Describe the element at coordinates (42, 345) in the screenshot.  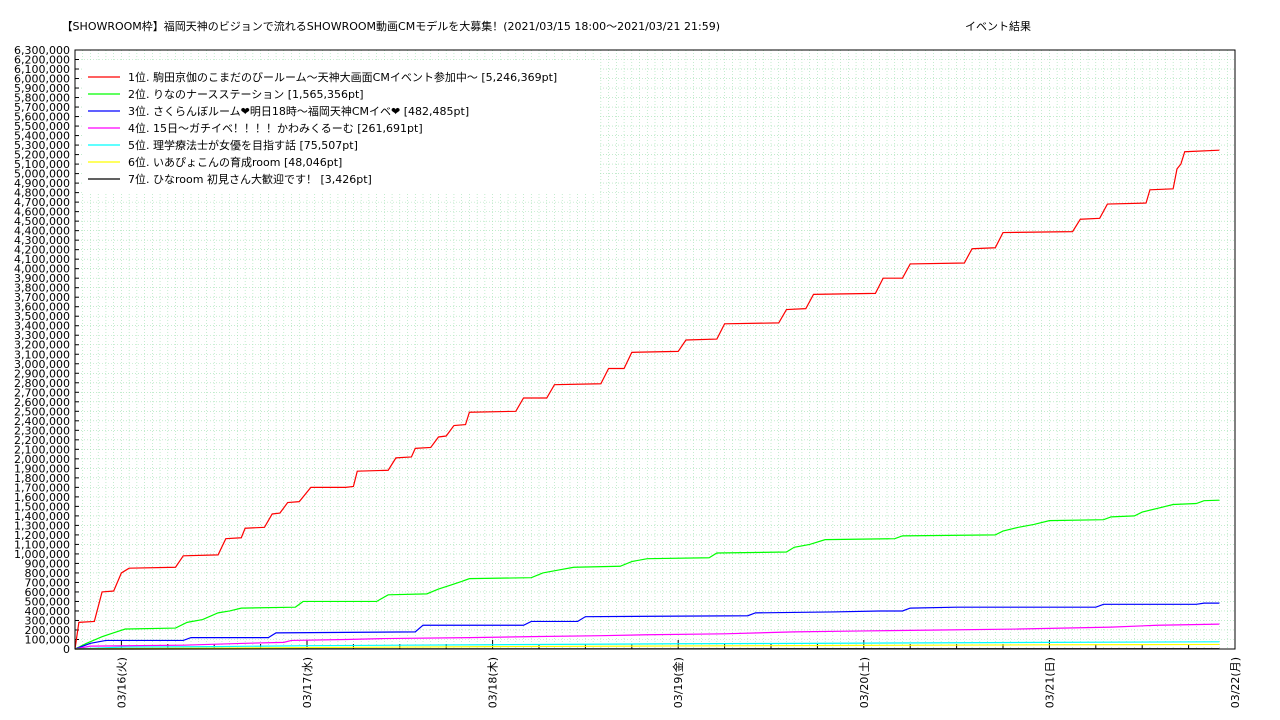
I see `y-tick-label: 3,200,000` at that location.